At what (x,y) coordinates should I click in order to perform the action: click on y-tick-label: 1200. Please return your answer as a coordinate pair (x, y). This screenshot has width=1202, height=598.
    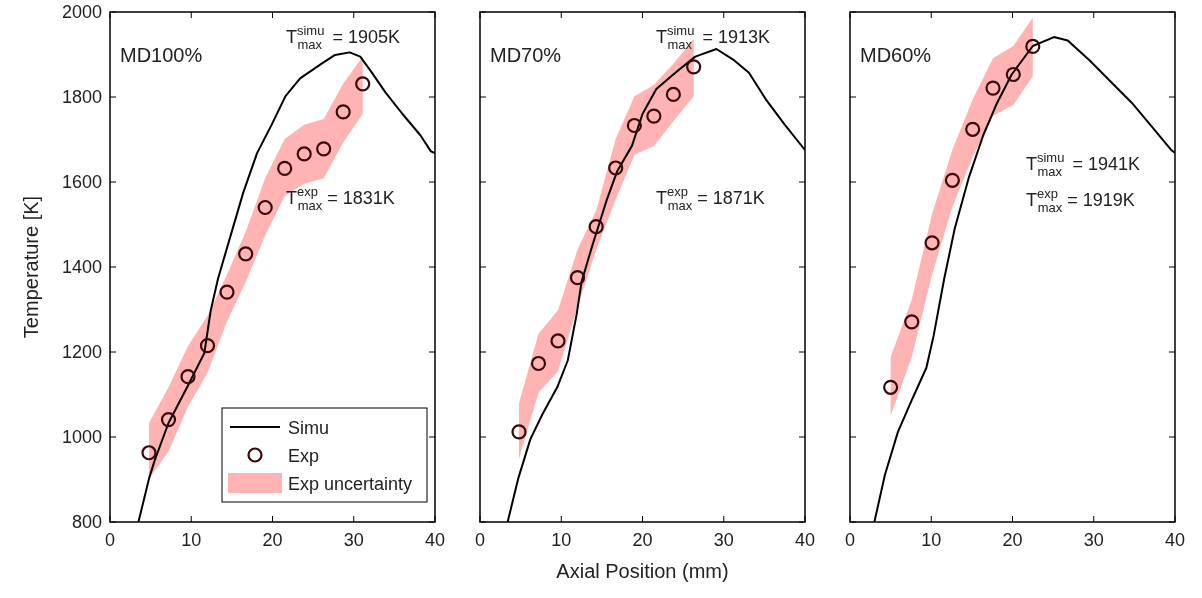
    Looking at the image, I should click on (81, 352).